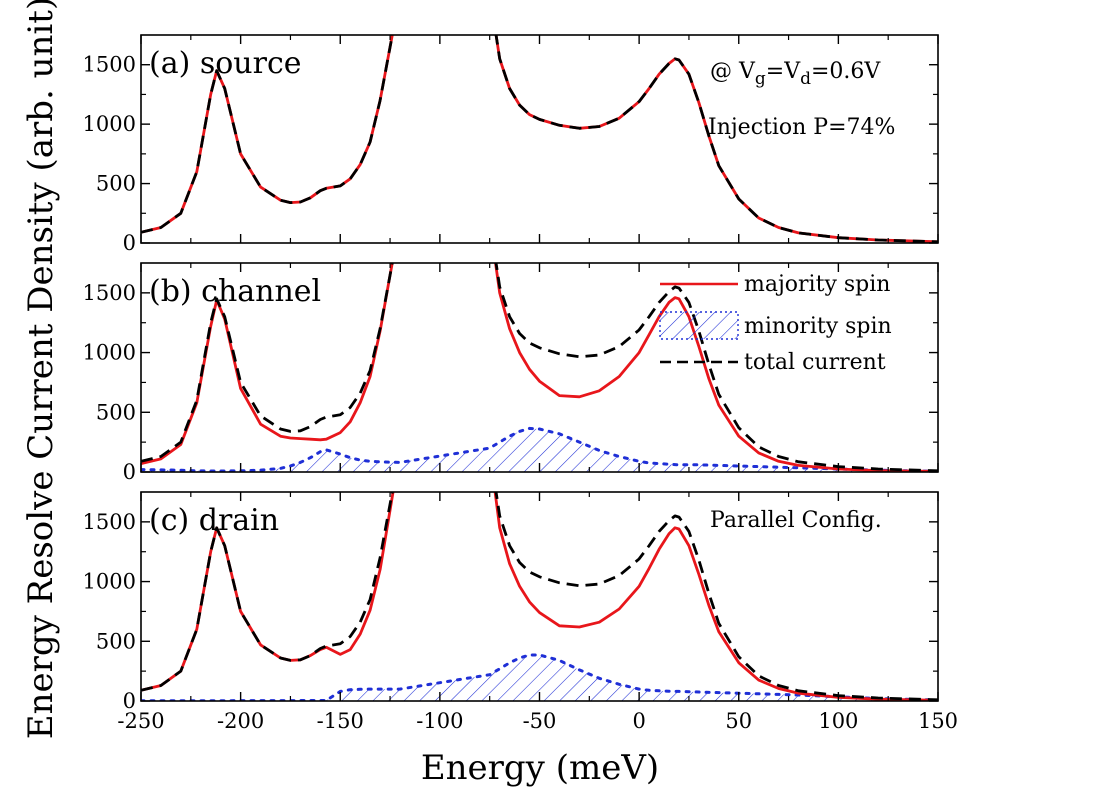  What do you see at coordinates (540, 768) in the screenshot?
I see `x-axis-title: Energy (meV)` at bounding box center [540, 768].